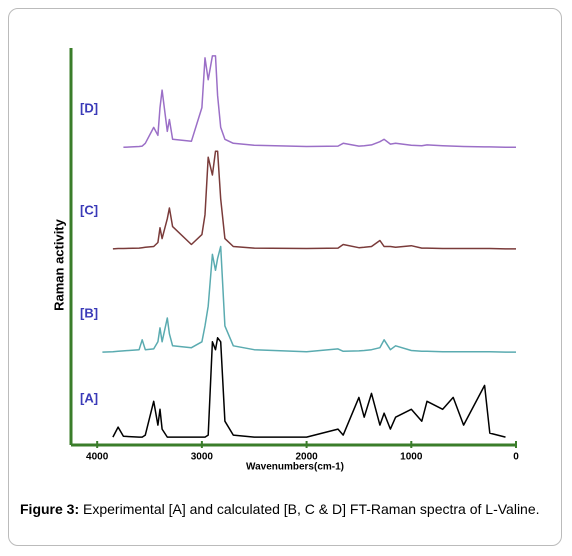 The width and height of the screenshot is (572, 556). What do you see at coordinates (202, 457) in the screenshot?
I see `x-tick-label: 3000` at bounding box center [202, 457].